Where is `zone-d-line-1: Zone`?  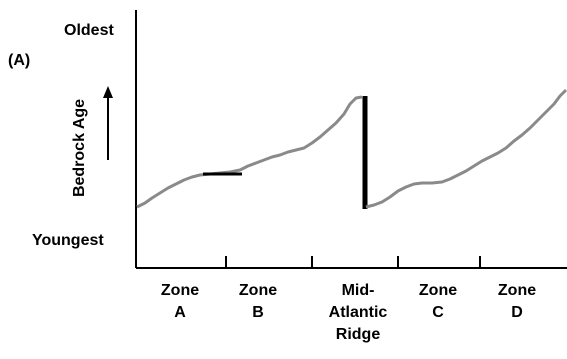 zone-d-line-1: Zone is located at coordinates (517, 290).